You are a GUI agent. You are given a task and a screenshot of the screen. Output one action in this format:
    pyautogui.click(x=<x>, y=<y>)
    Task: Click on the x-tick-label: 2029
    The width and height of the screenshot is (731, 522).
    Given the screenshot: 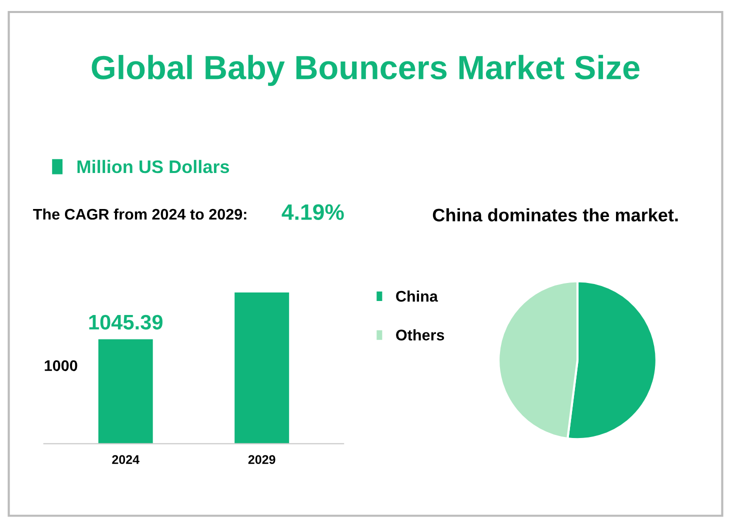 What is the action you would take?
    pyautogui.click(x=262, y=459)
    